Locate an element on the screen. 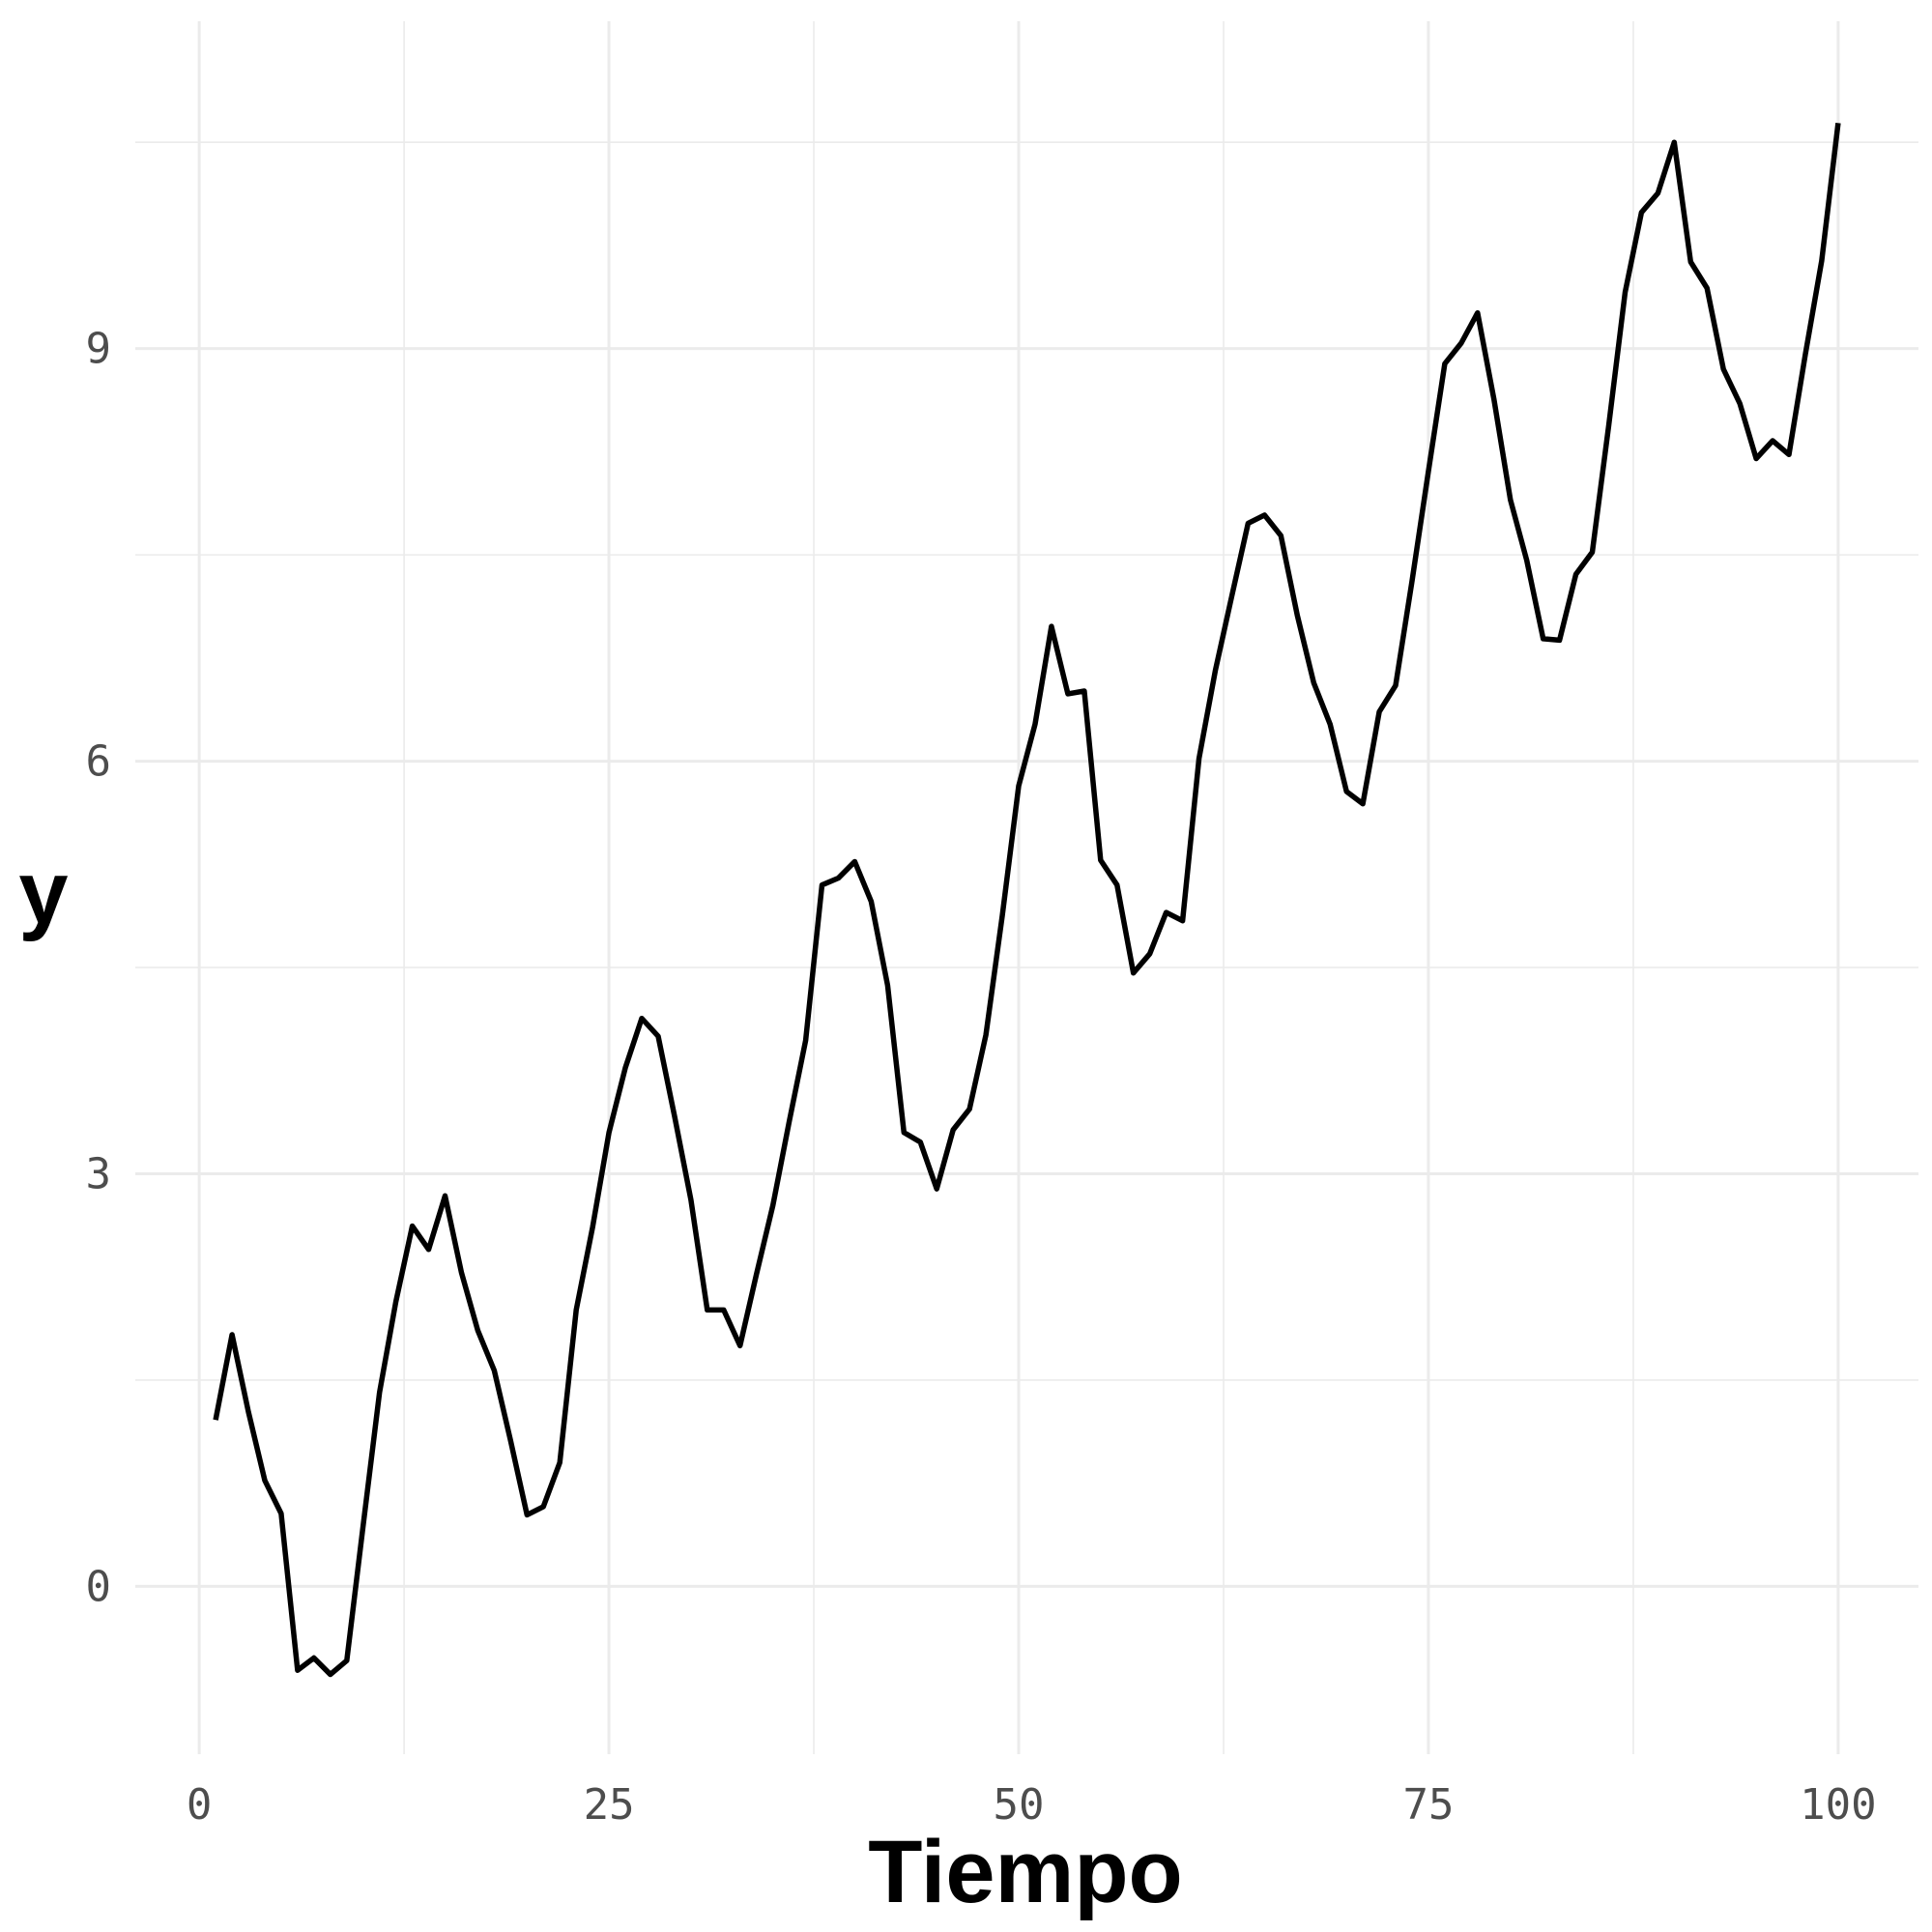  x-tick-label: 50 is located at coordinates (1019, 1805).